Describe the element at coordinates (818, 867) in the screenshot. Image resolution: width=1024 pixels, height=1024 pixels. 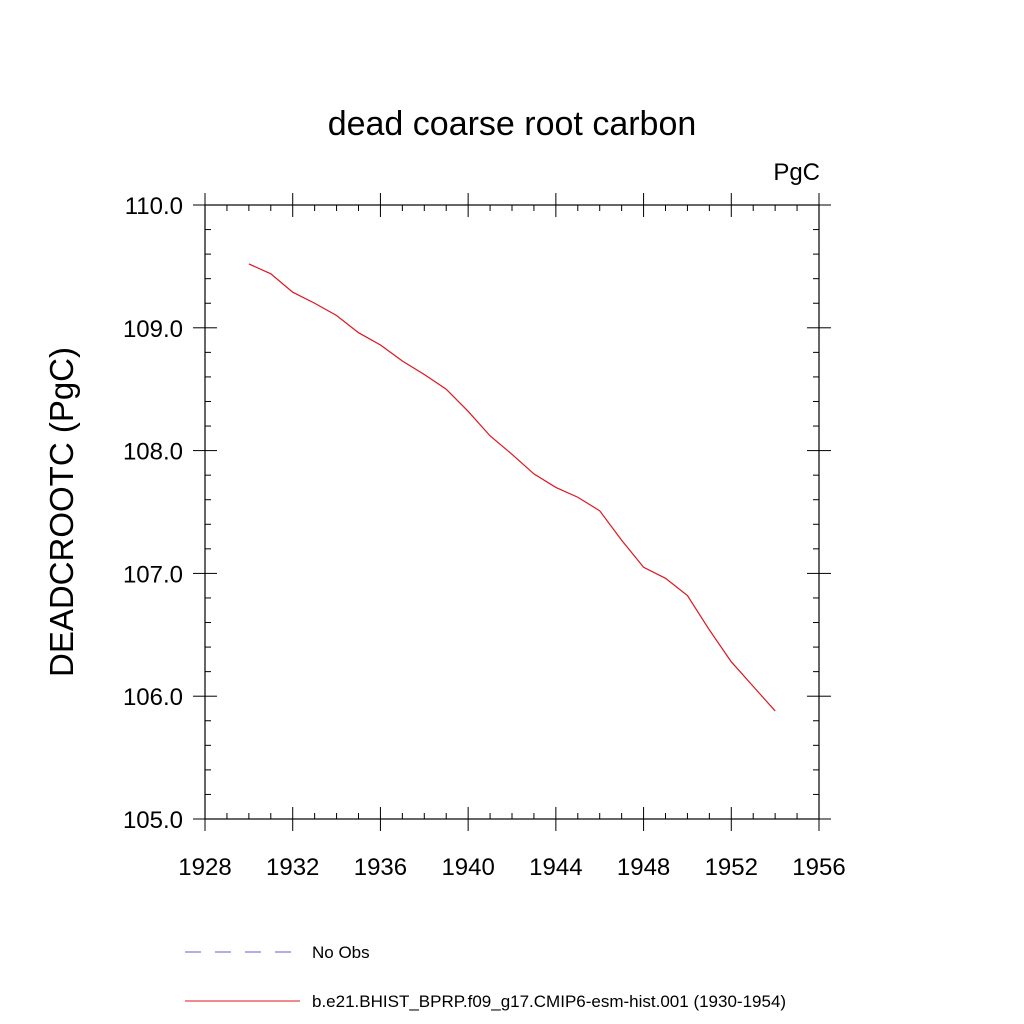
I see `x-tick-label: 1956` at that location.